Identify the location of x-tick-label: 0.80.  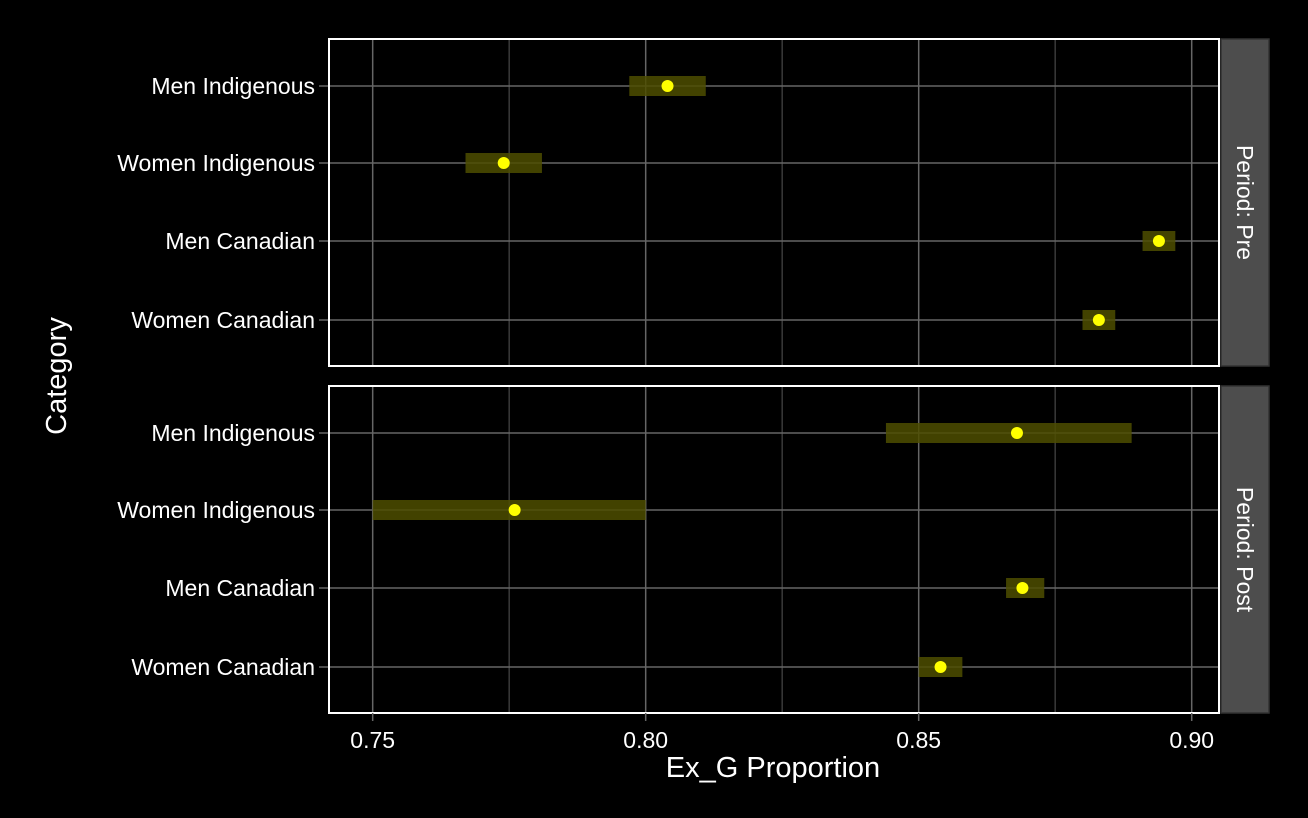
(645, 740).